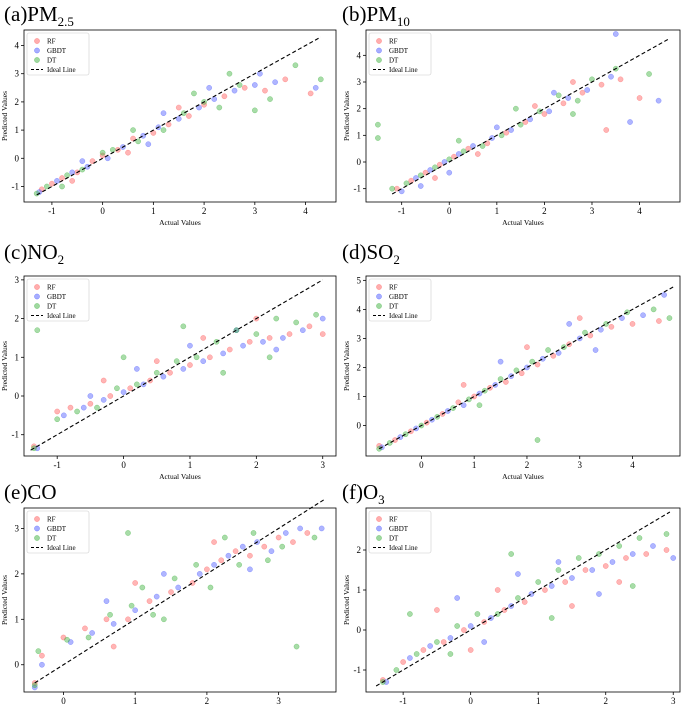  Describe the element at coordinates (400, 532) in the screenshot. I see `legend-box` at that location.